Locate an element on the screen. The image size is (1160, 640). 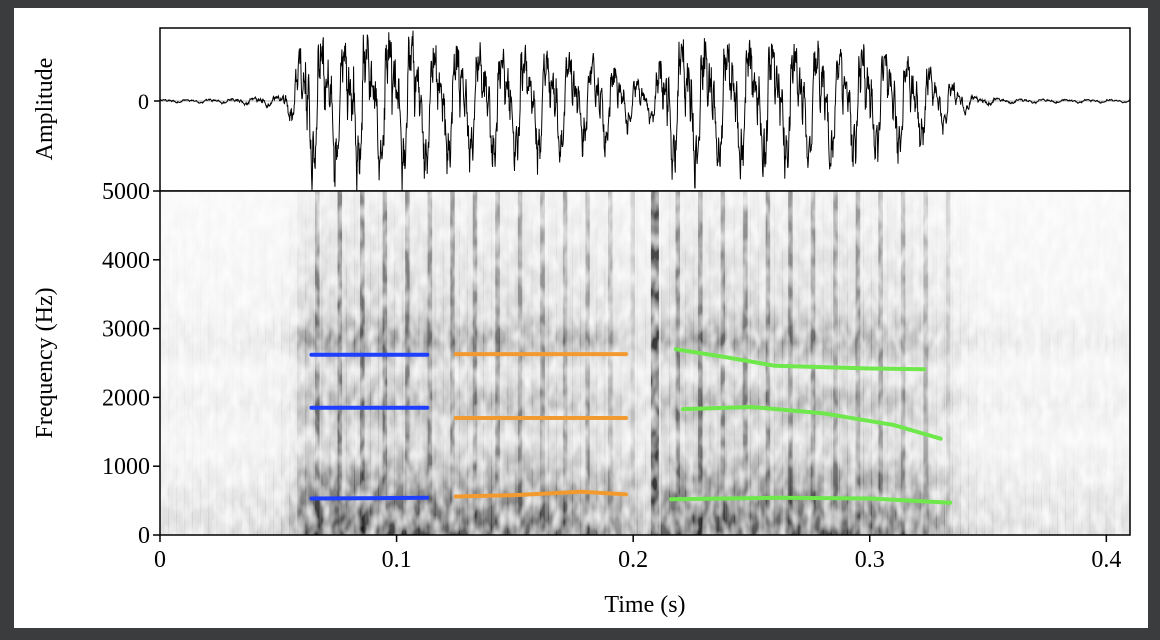
time-axis-label: Time (s) is located at coordinates (644, 605).